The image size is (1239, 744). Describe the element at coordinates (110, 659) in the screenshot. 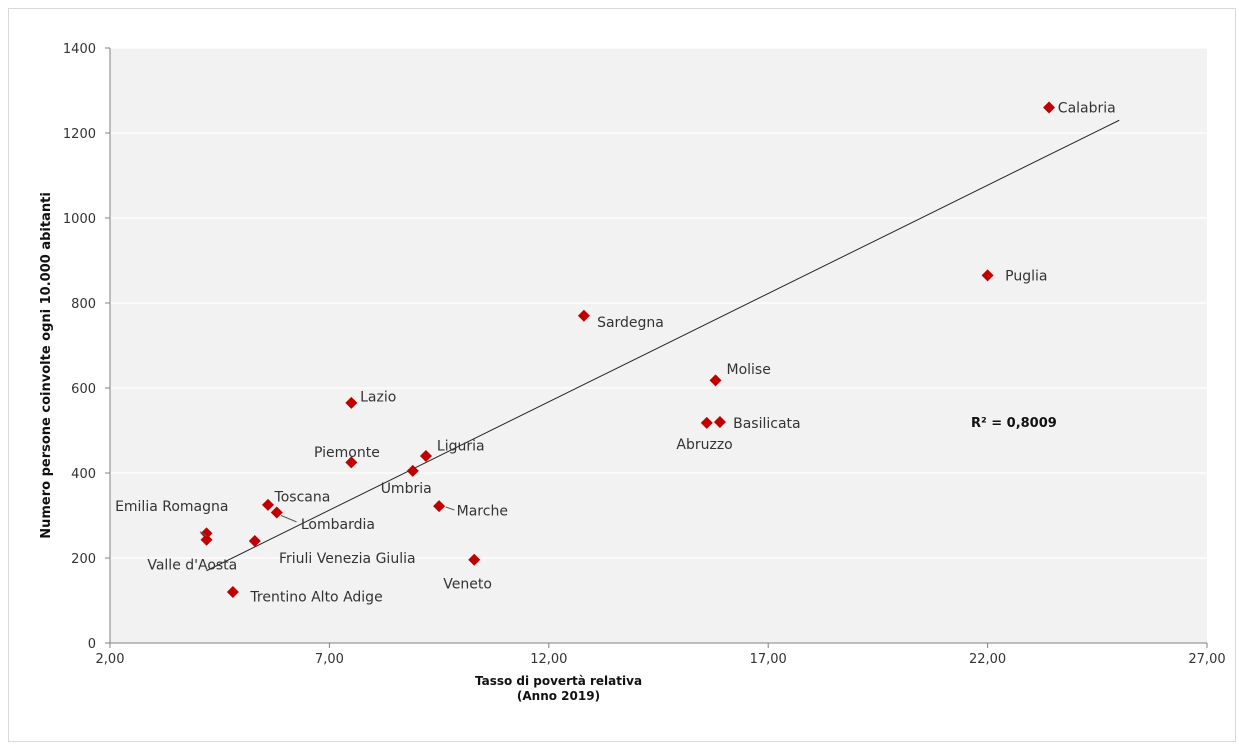

I see `x-tick-label: 2,00` at that location.